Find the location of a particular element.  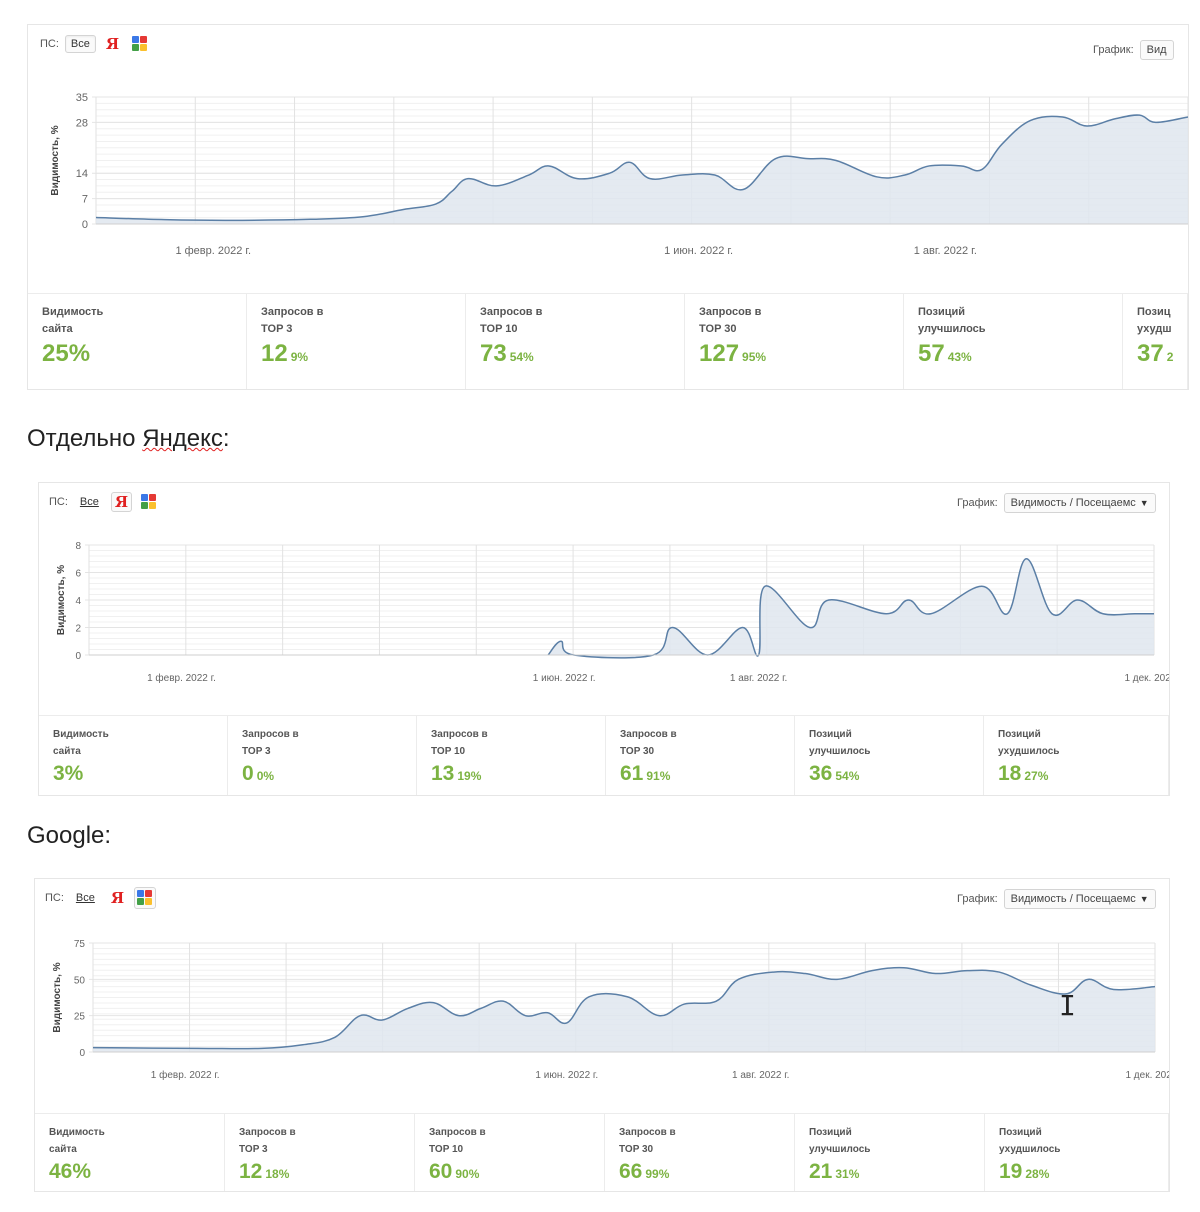

stat-value: 46% is located at coordinates (136, 1172).